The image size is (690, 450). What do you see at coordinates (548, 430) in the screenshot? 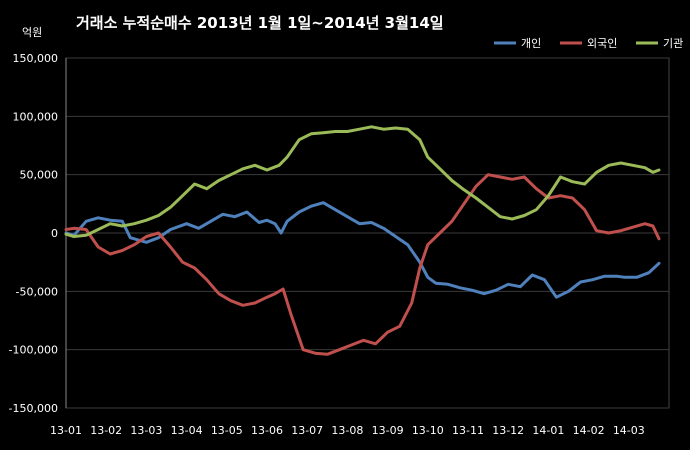
I see `x-tick-label: 14-01` at bounding box center [548, 430].